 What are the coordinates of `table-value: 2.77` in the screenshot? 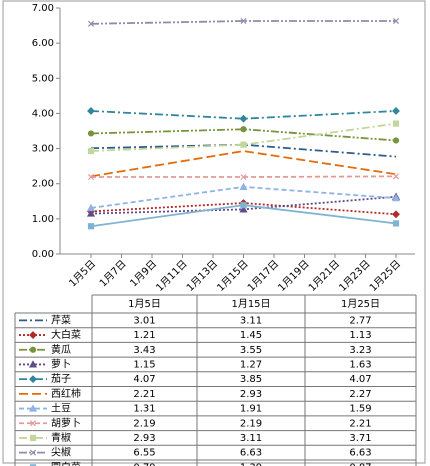 It's located at (360, 320).